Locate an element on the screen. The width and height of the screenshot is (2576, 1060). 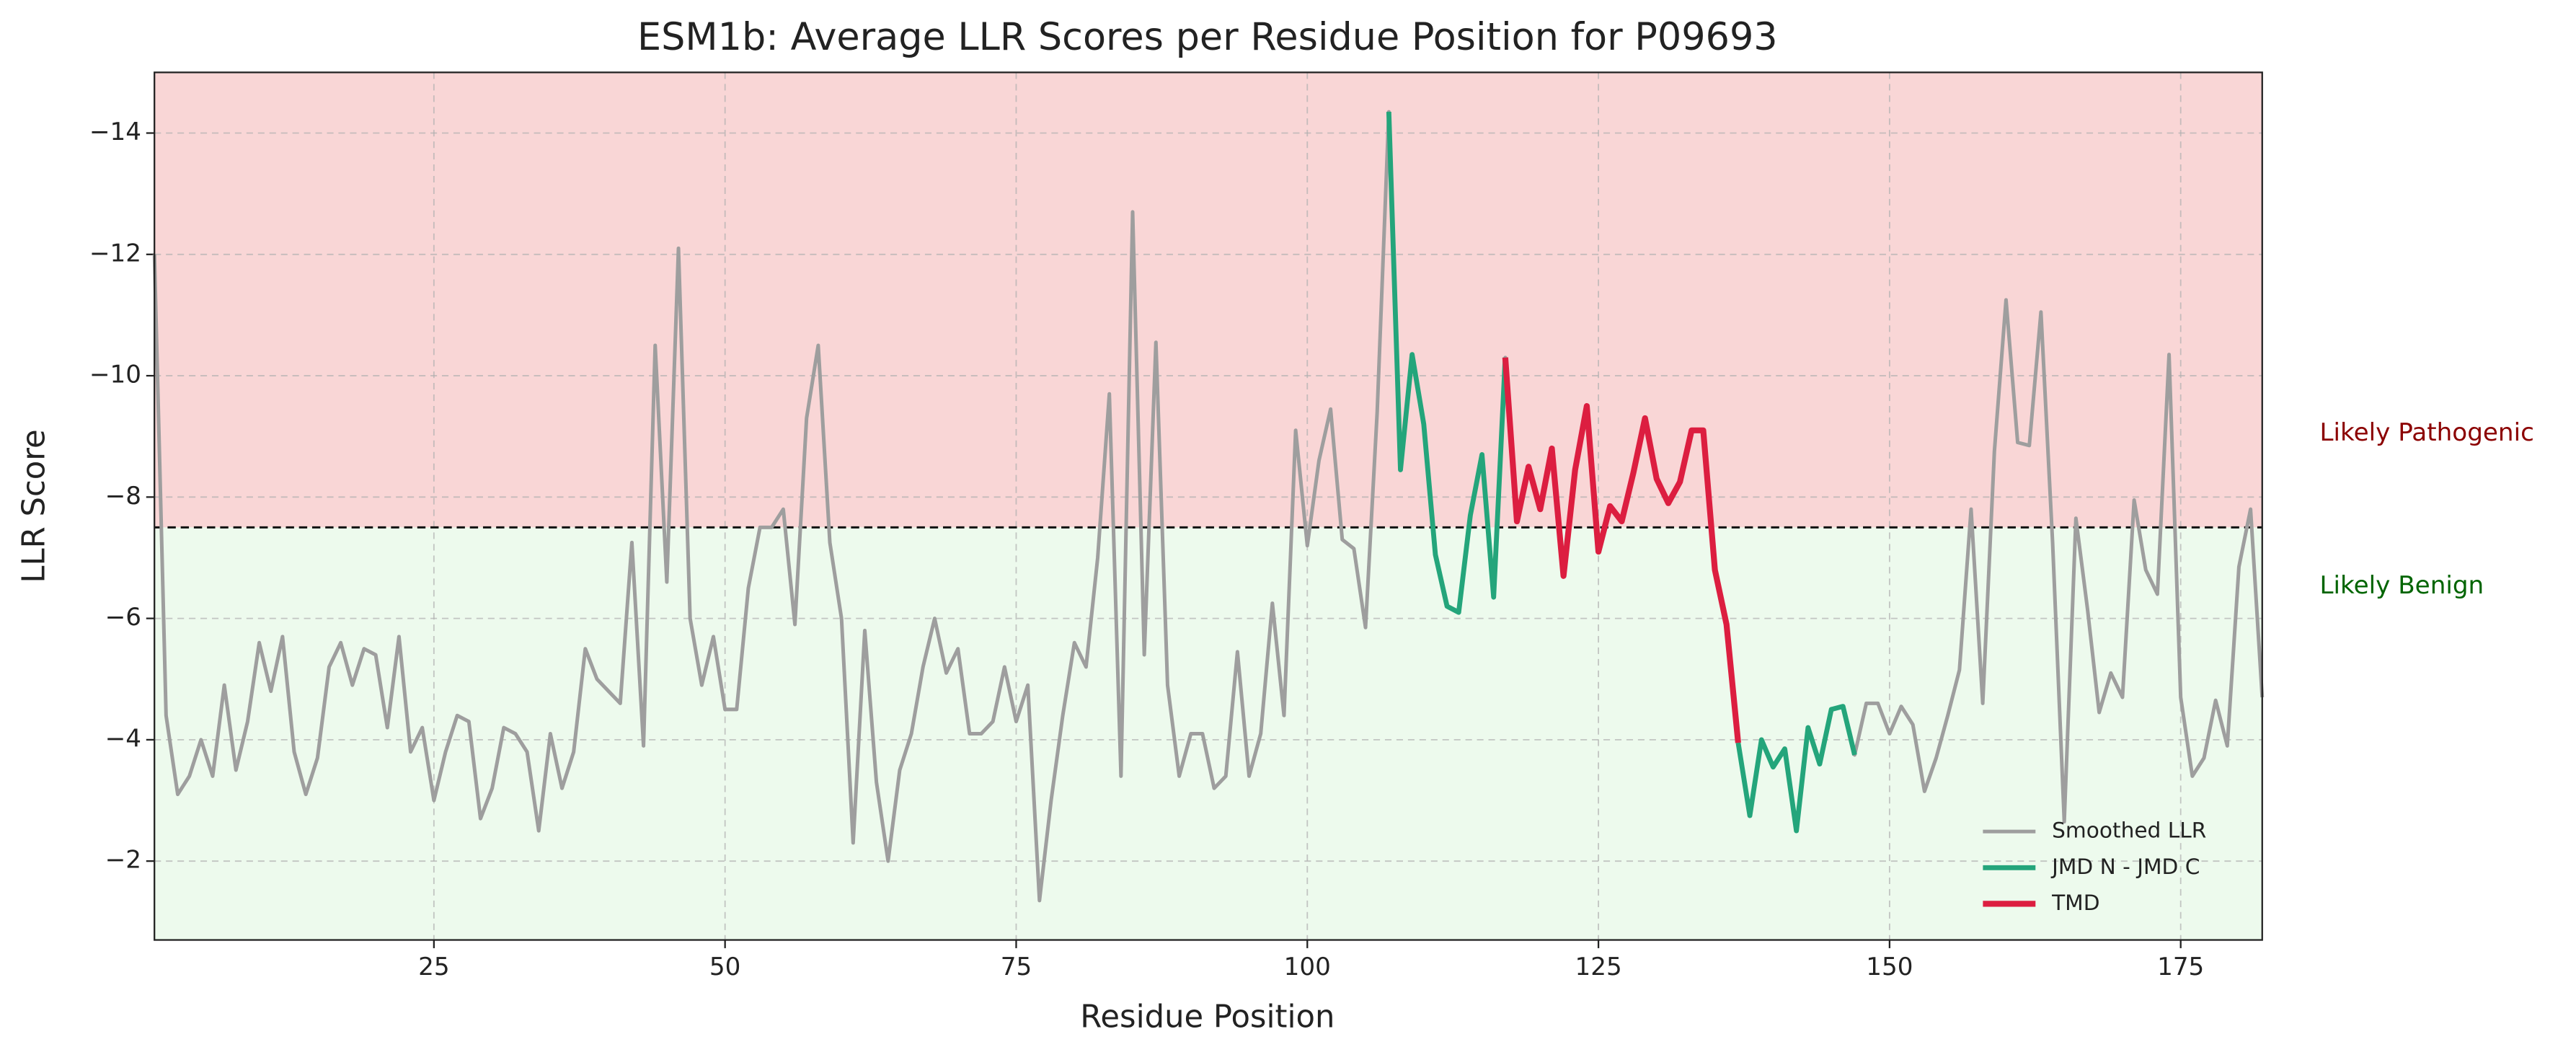
legend-label: TMD is located at coordinates (2075, 903).